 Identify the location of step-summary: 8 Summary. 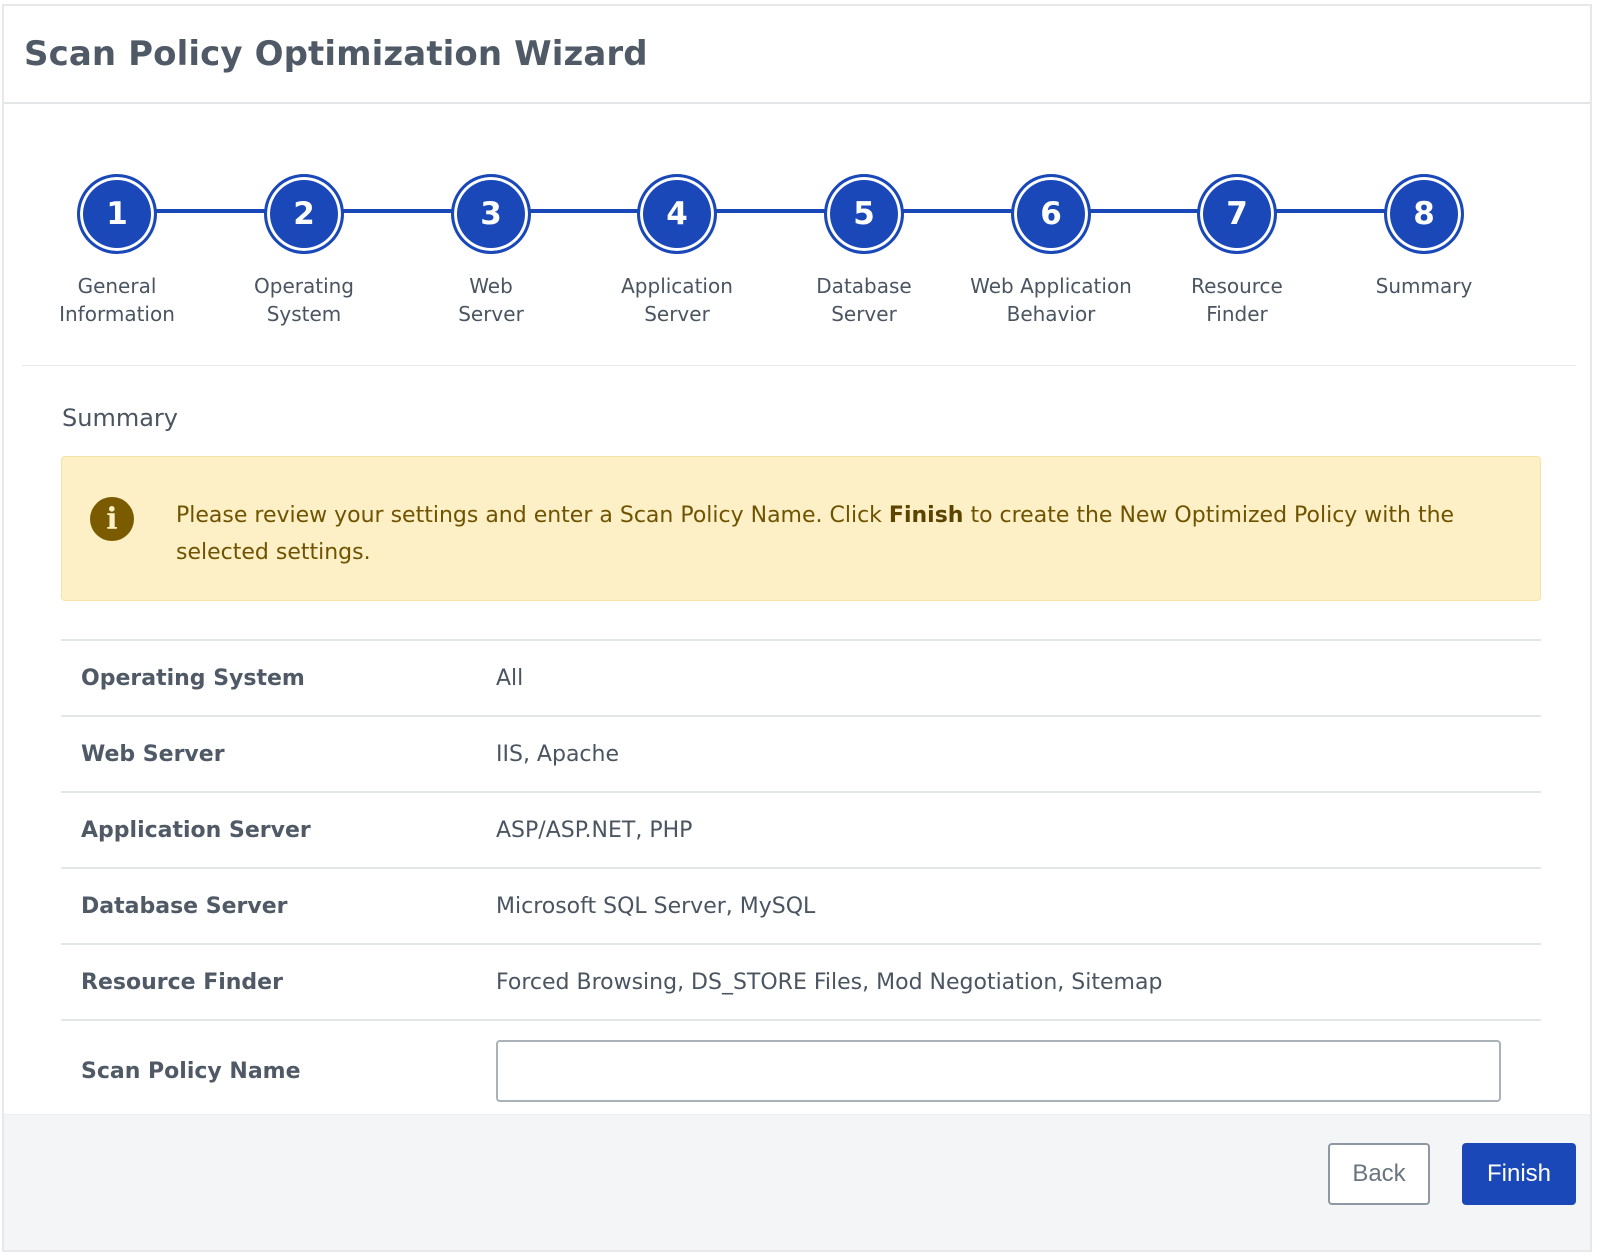
(1424, 237).